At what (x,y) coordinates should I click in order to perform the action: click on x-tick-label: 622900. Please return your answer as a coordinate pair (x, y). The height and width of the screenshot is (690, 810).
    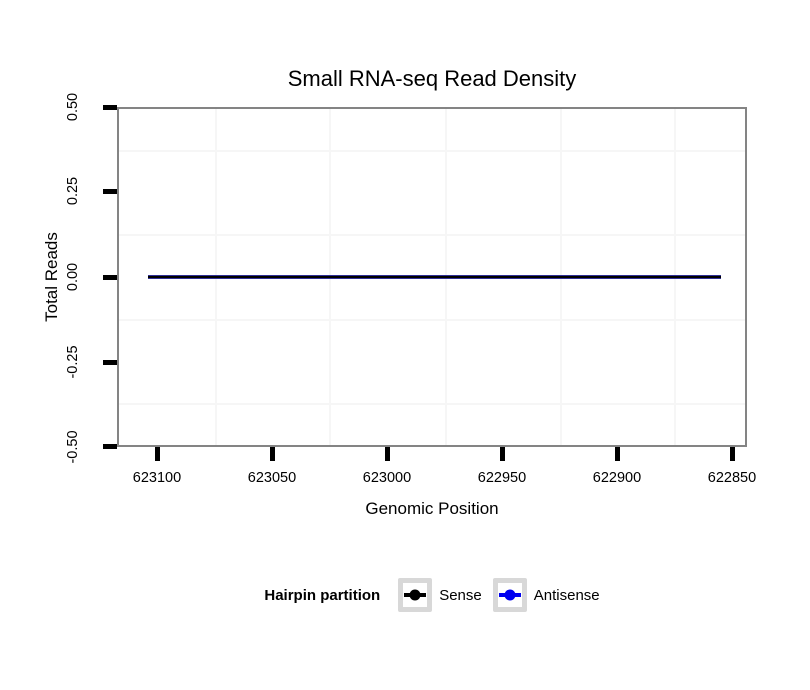
    Looking at the image, I should click on (617, 478).